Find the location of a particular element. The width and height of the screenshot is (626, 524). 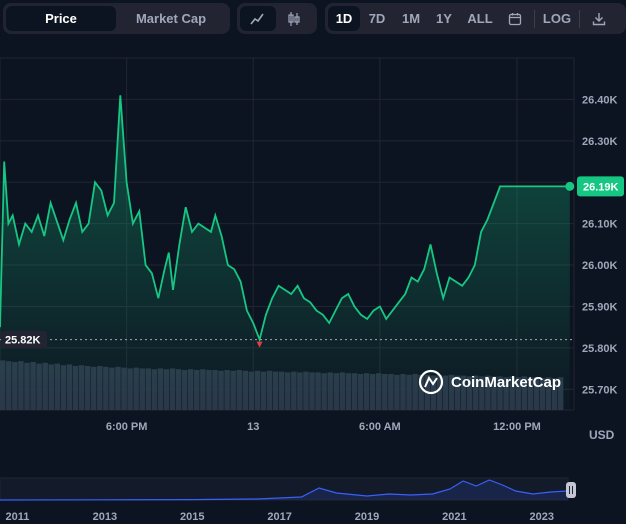

min-price-label: 25.82K is located at coordinates (132, 339).